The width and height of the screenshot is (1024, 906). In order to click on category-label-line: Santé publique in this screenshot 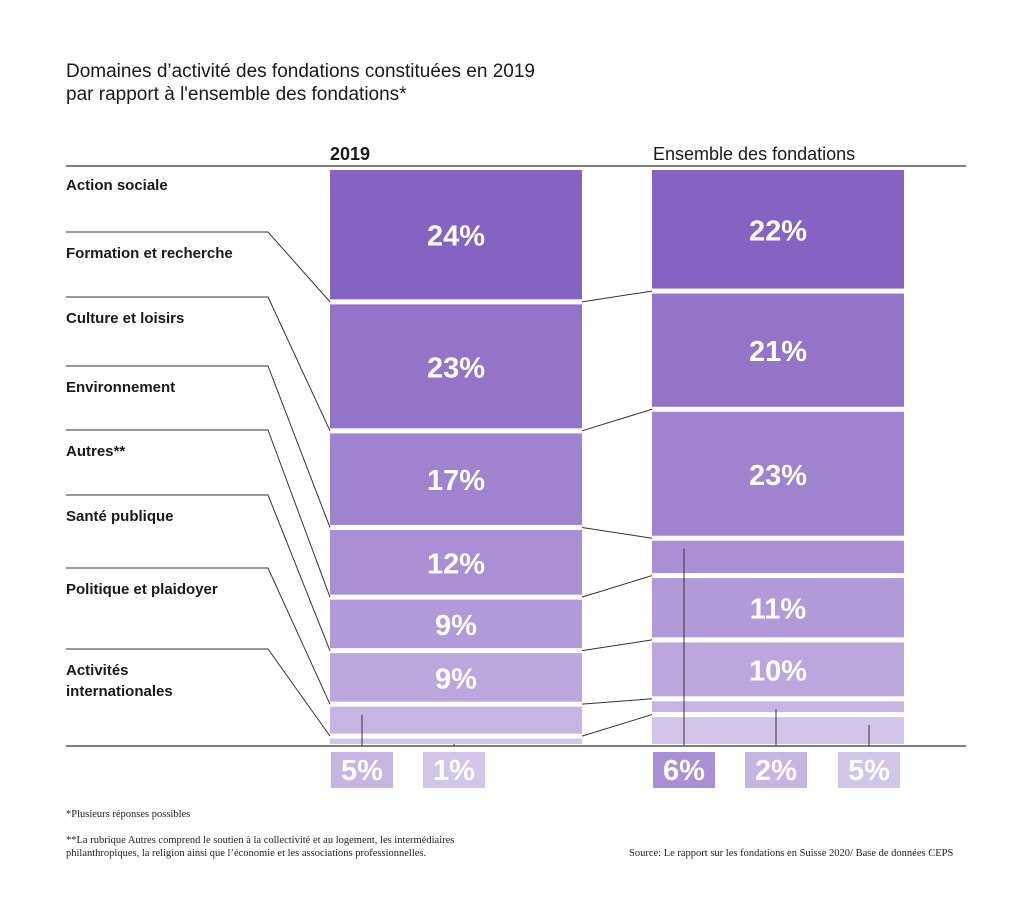, I will do `click(120, 516)`.